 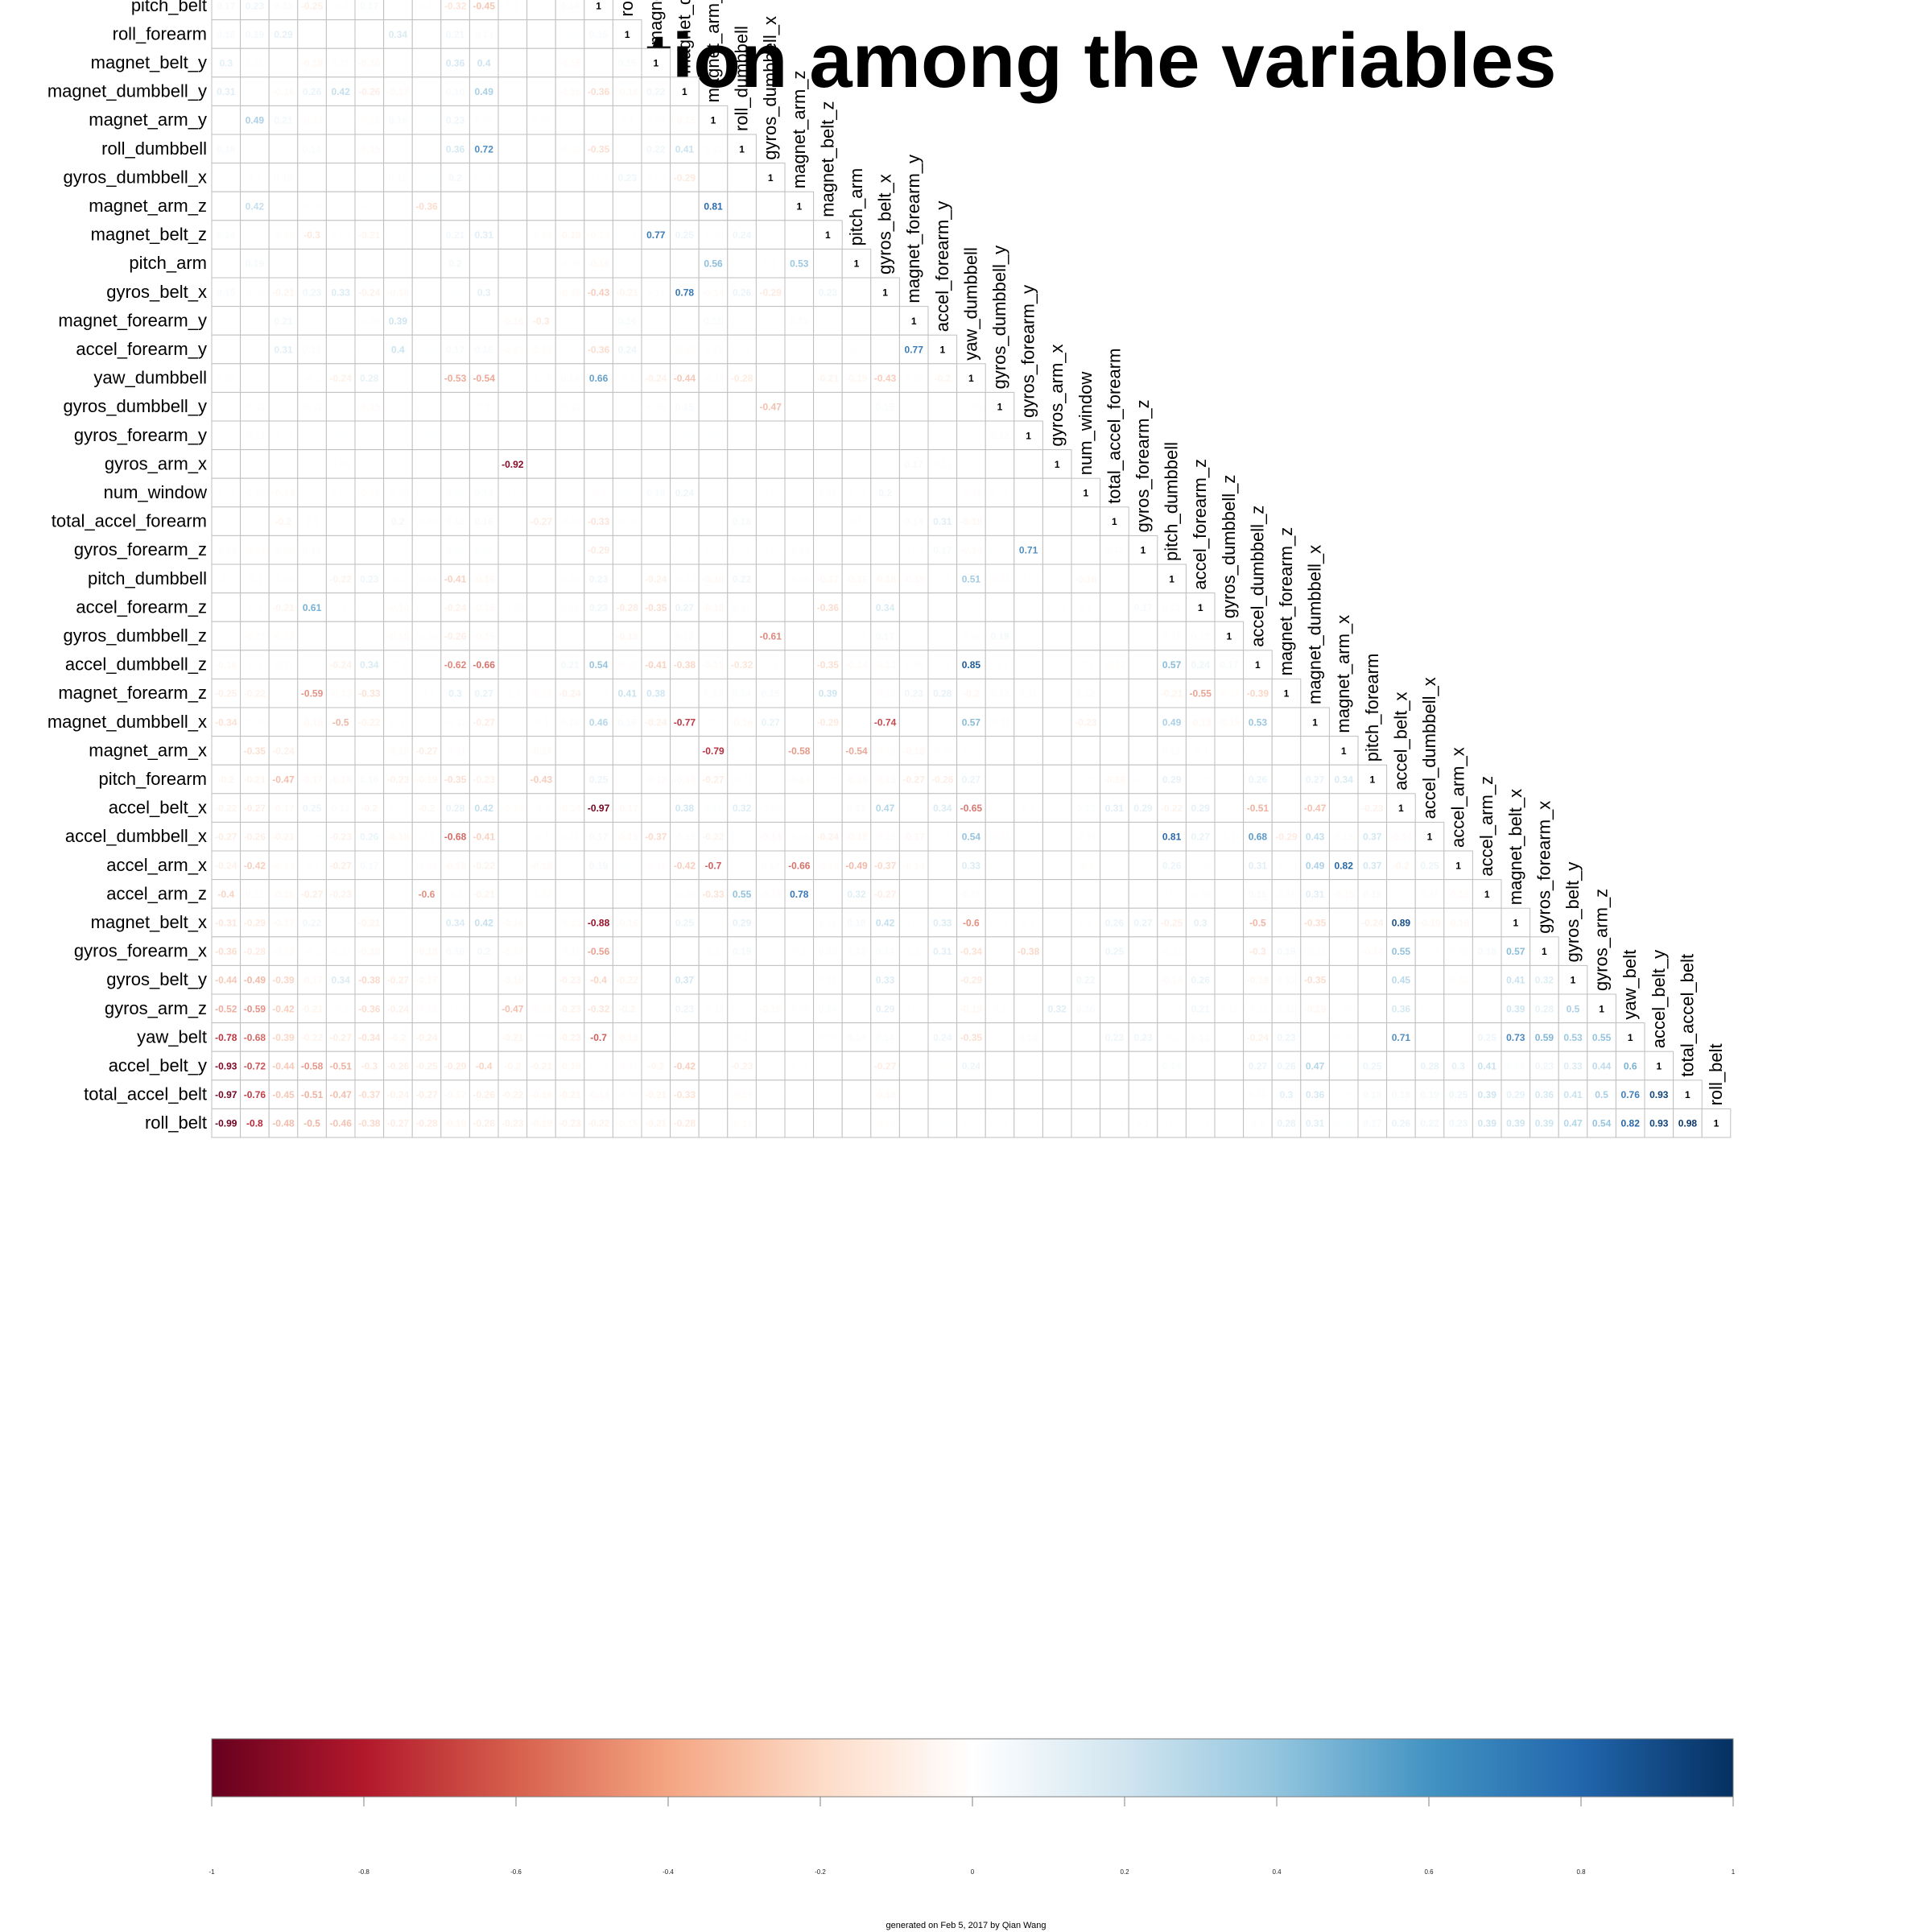 What do you see at coordinates (369, 1123) in the screenshot?
I see `cell-value-label: -0.38` at bounding box center [369, 1123].